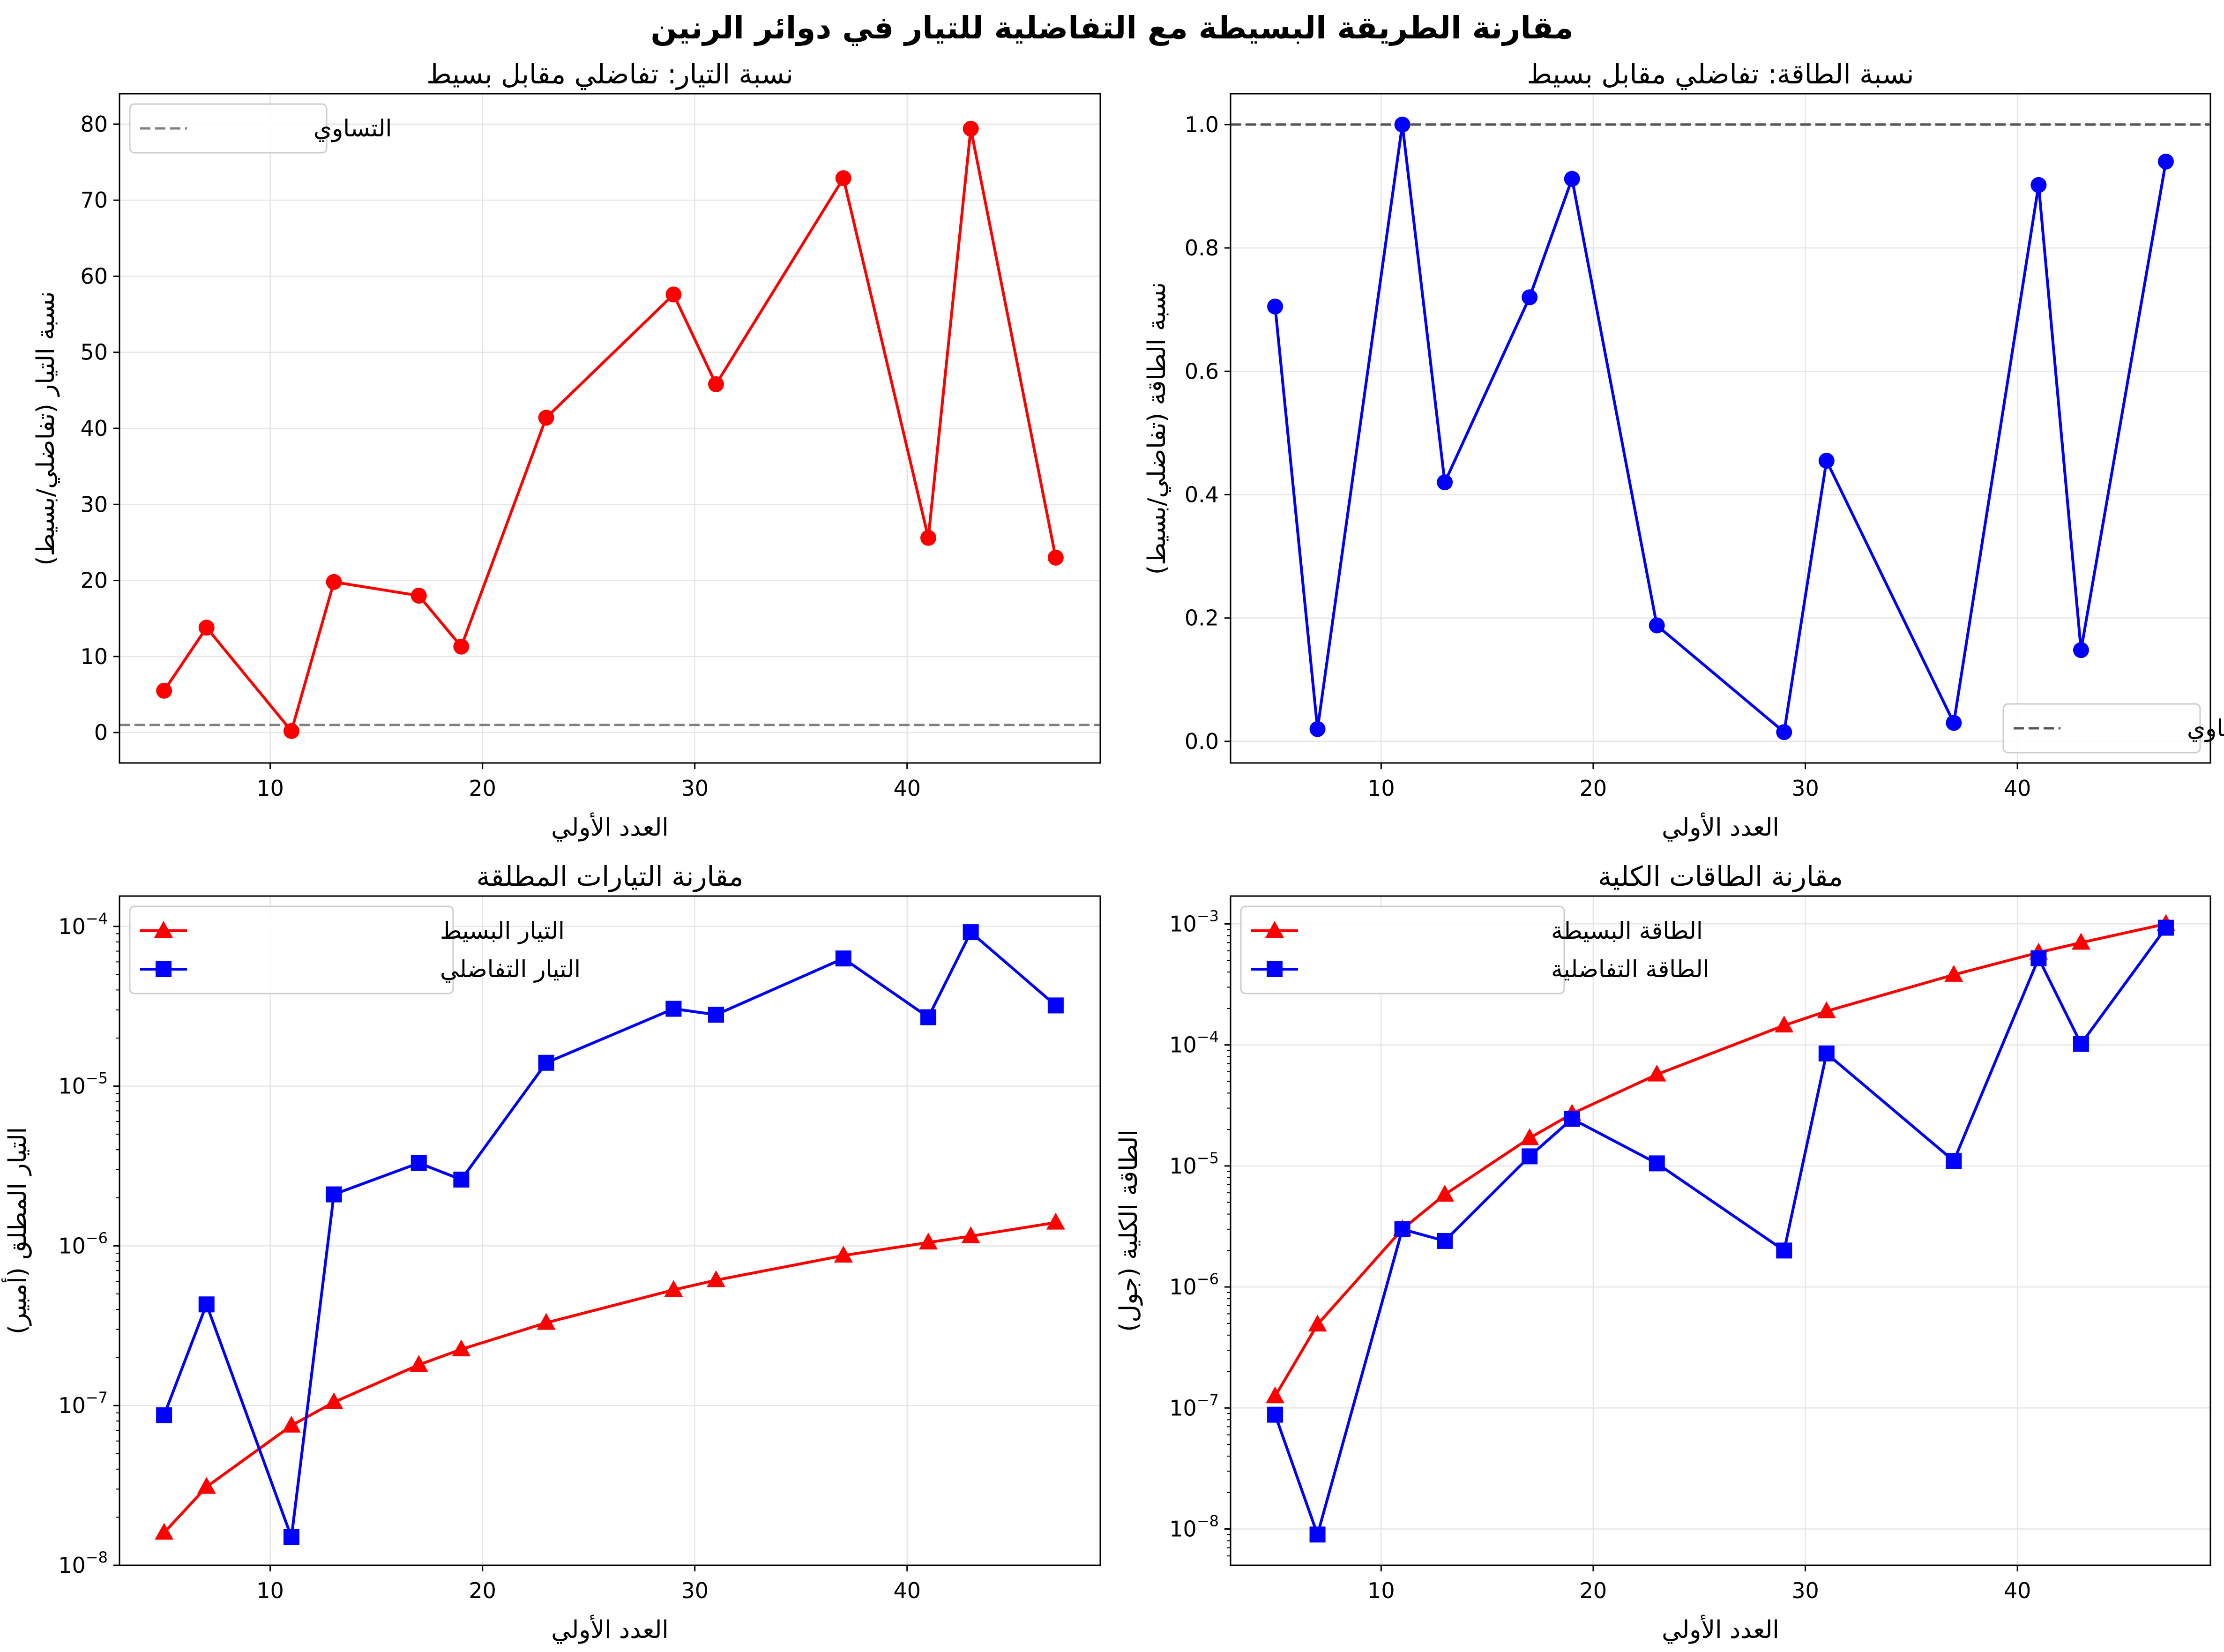 This screenshot has height=1652, width=2224. What do you see at coordinates (46, 428) in the screenshot?
I see `y-axis-label: نسبة التيار (تفاضلي/بسيط)` at bounding box center [46, 428].